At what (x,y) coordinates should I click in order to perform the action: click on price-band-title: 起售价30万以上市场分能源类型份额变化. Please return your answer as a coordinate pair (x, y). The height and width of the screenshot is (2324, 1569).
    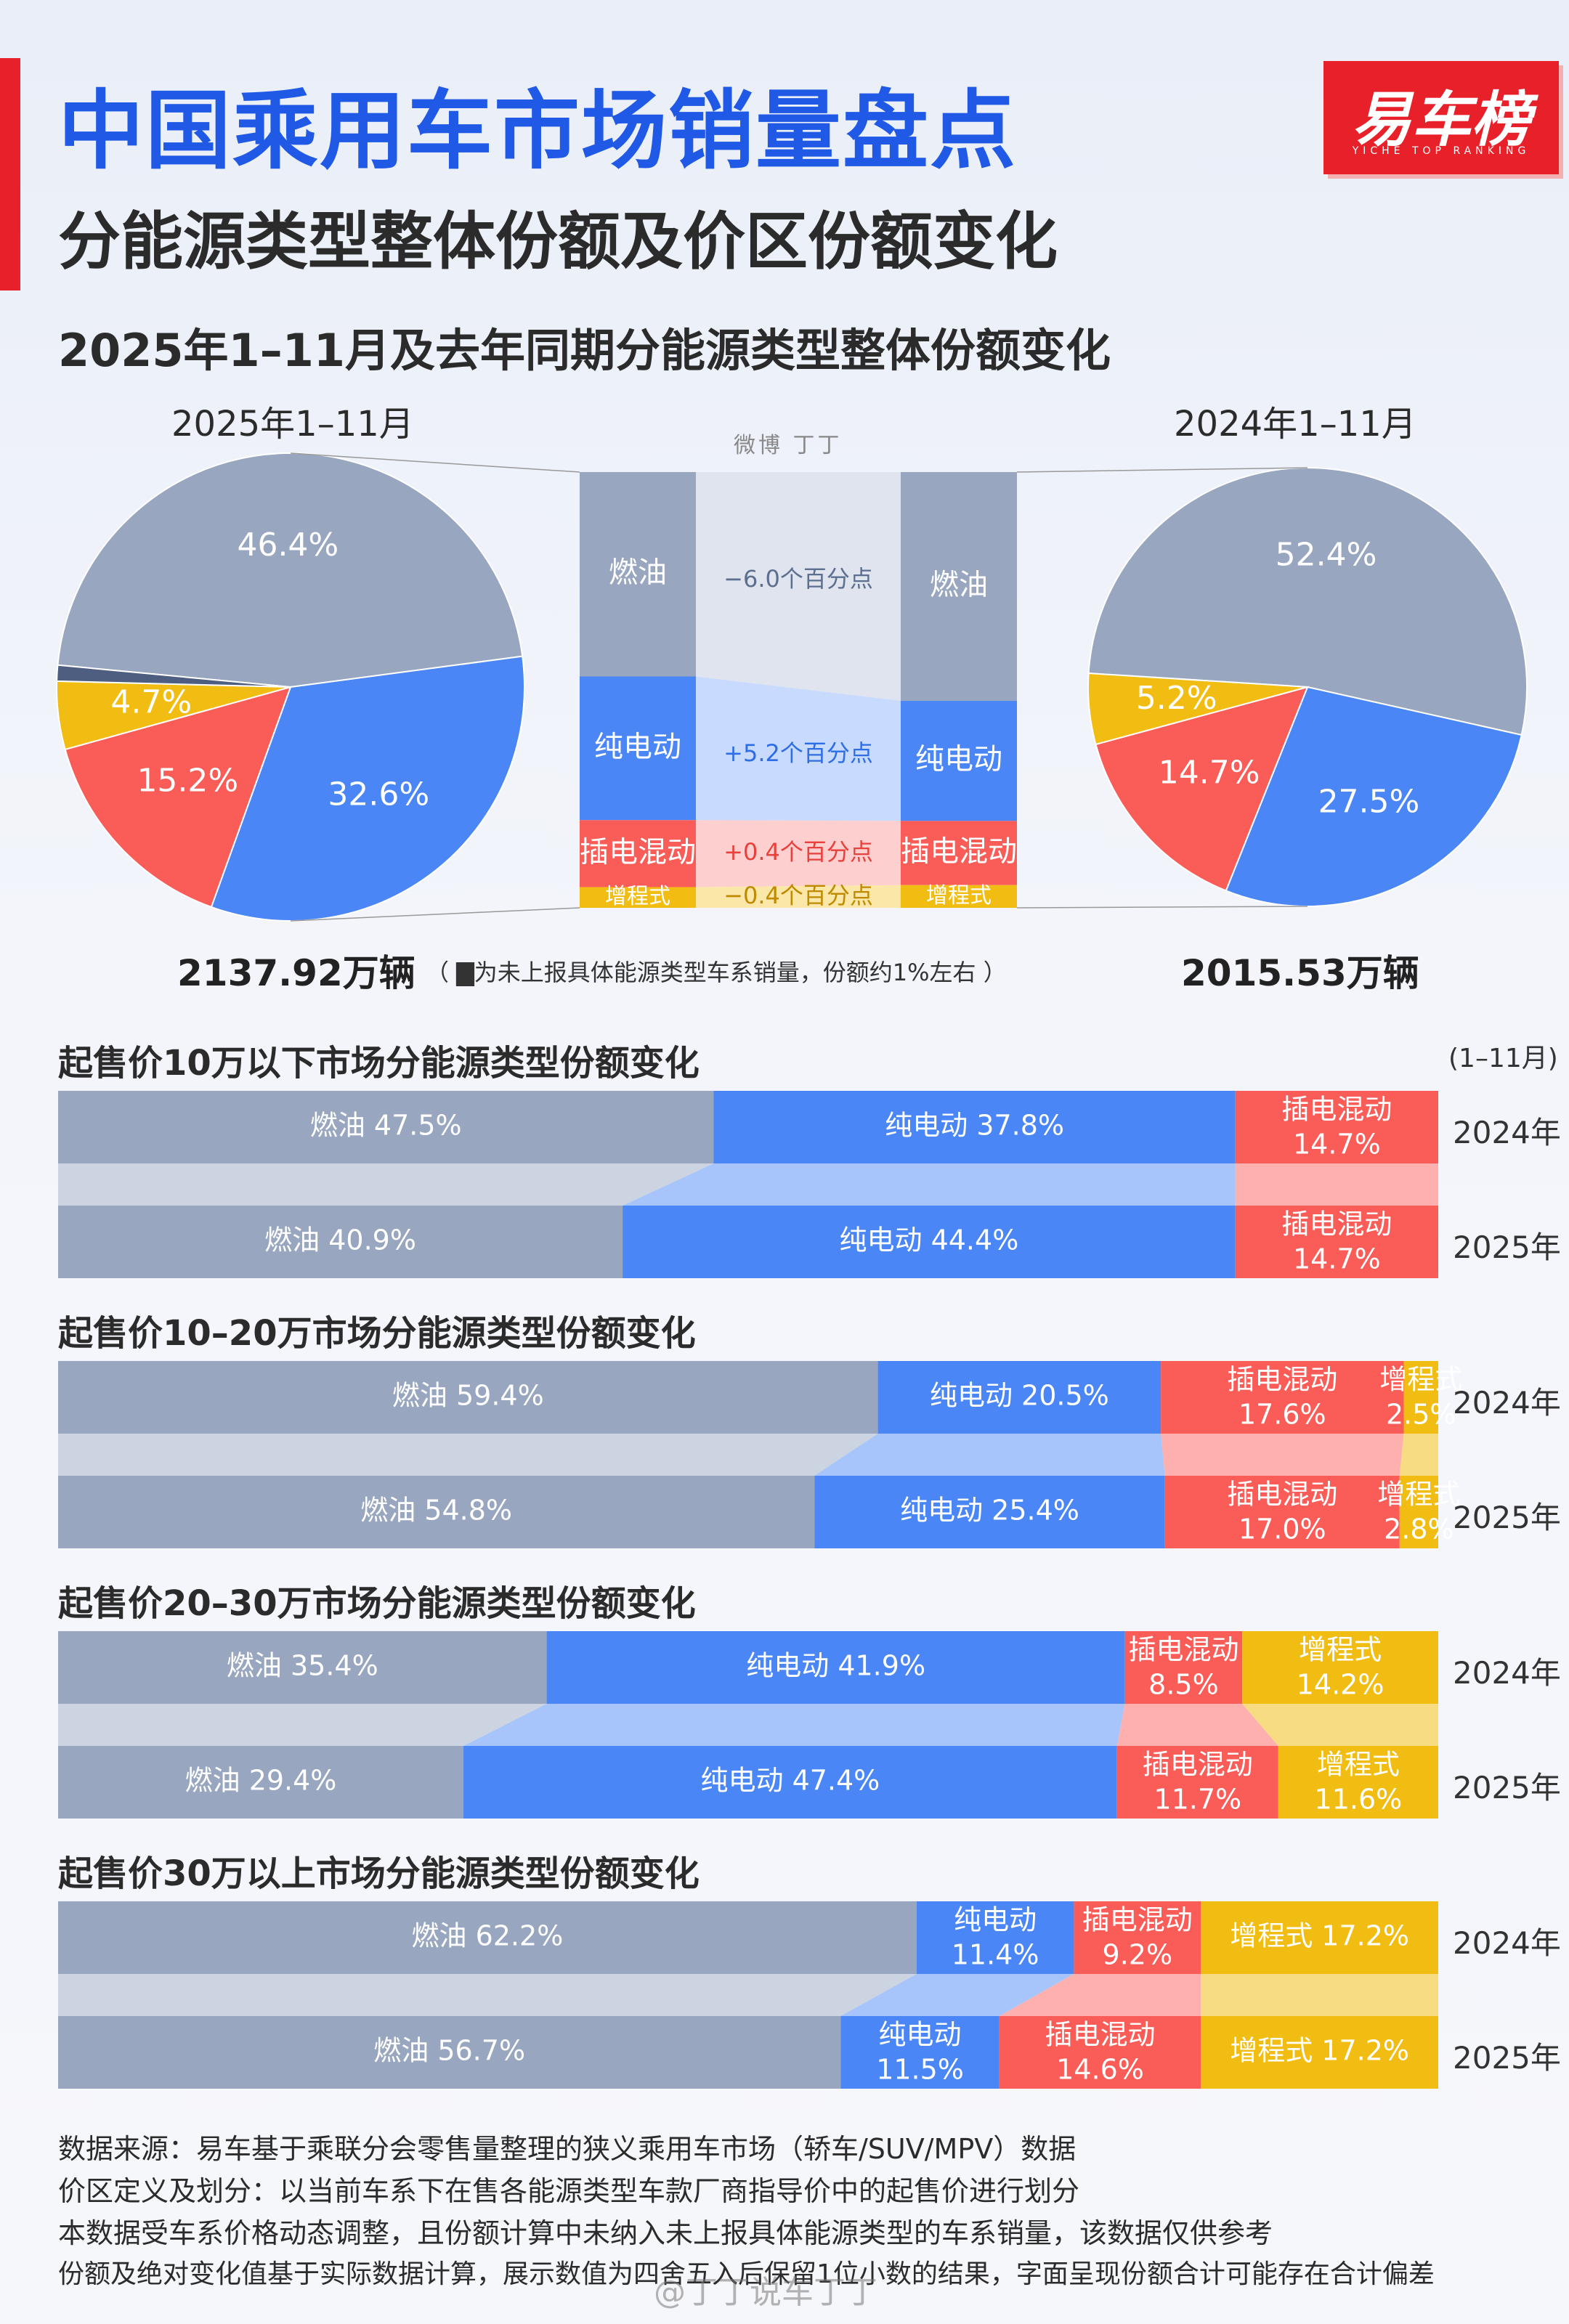
    Looking at the image, I should click on (379, 1873).